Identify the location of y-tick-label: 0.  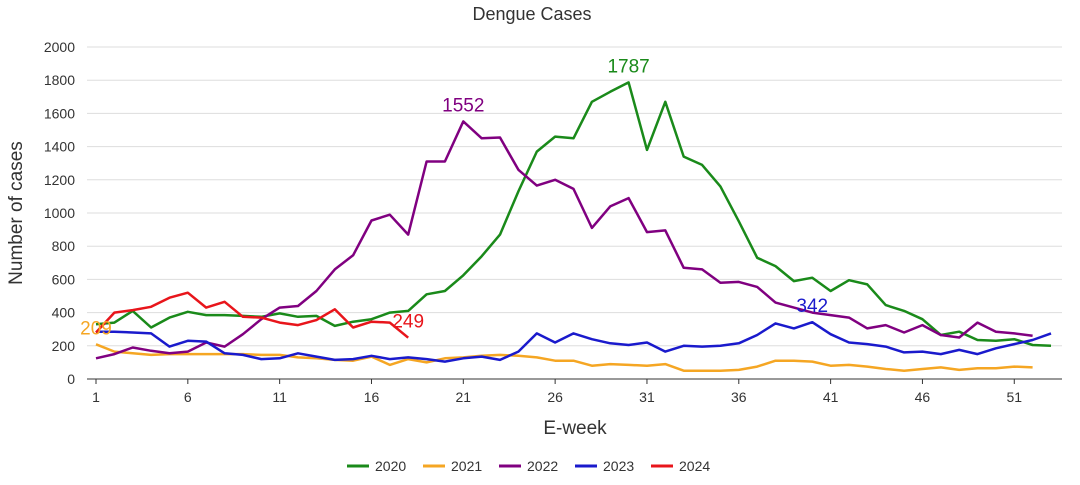
(71, 379).